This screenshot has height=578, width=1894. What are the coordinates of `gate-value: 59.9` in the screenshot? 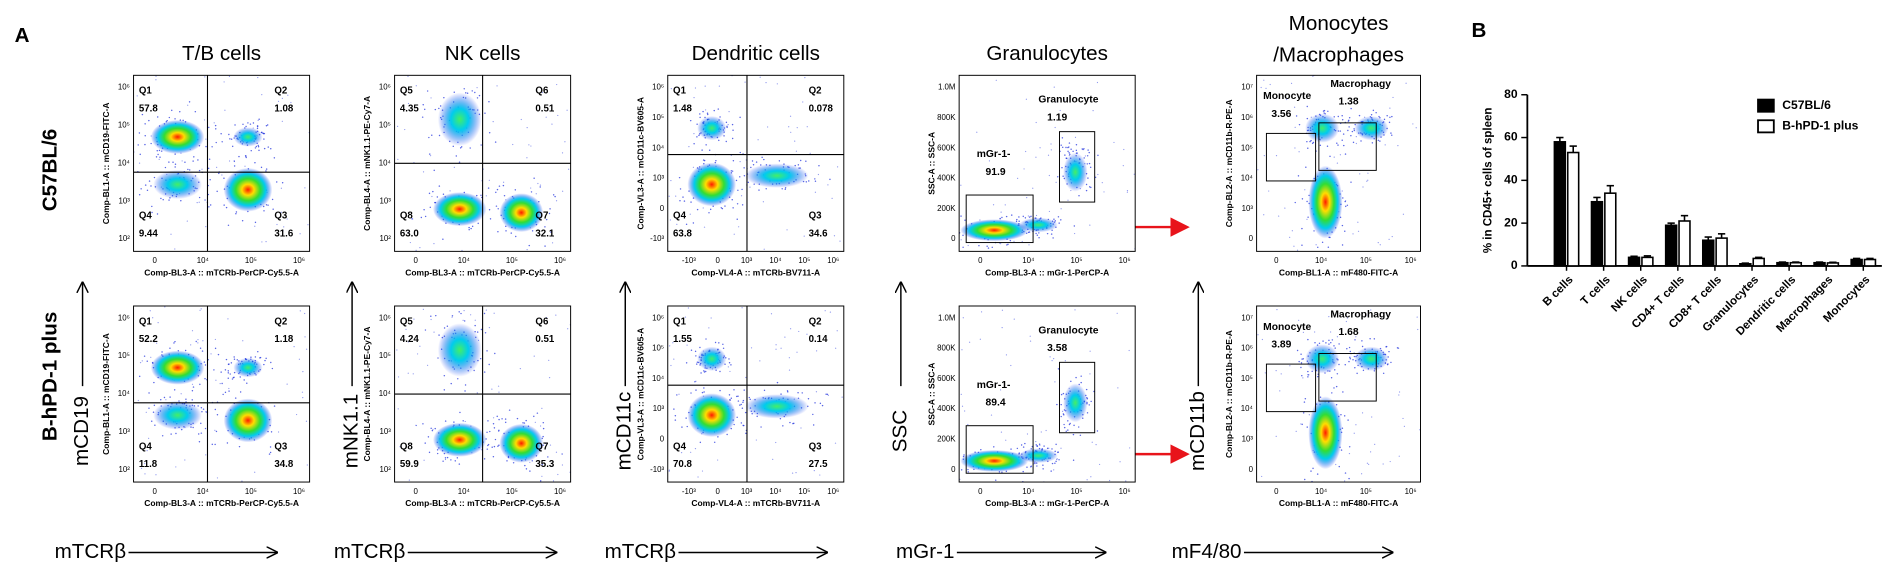 It's located at (409, 464).